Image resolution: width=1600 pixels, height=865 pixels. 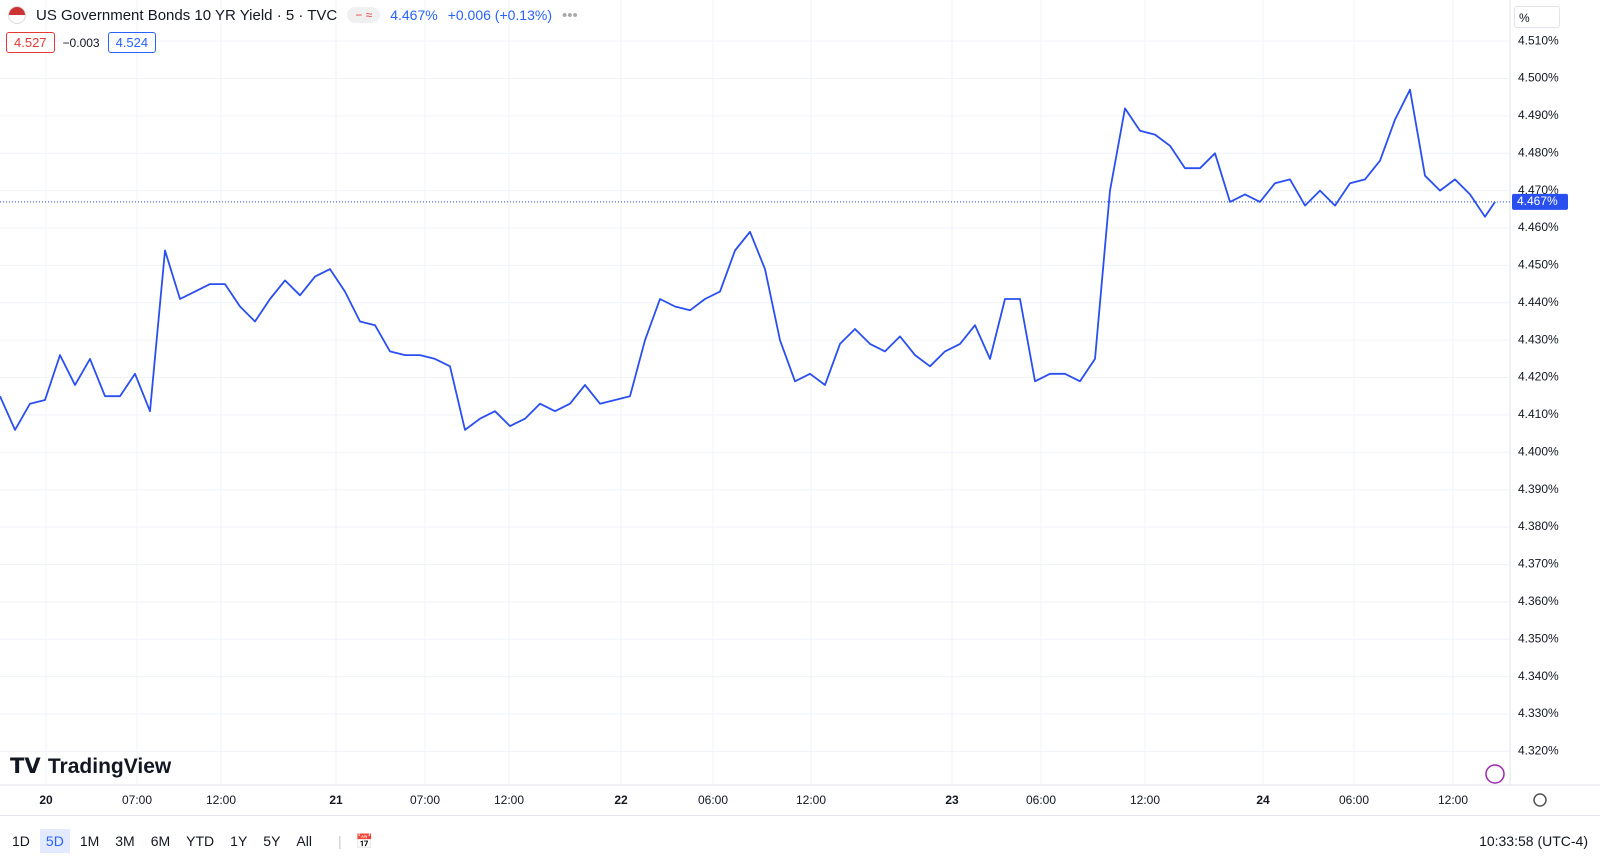 I want to click on y-tick-label: 4.370%, so click(x=1538, y=564).